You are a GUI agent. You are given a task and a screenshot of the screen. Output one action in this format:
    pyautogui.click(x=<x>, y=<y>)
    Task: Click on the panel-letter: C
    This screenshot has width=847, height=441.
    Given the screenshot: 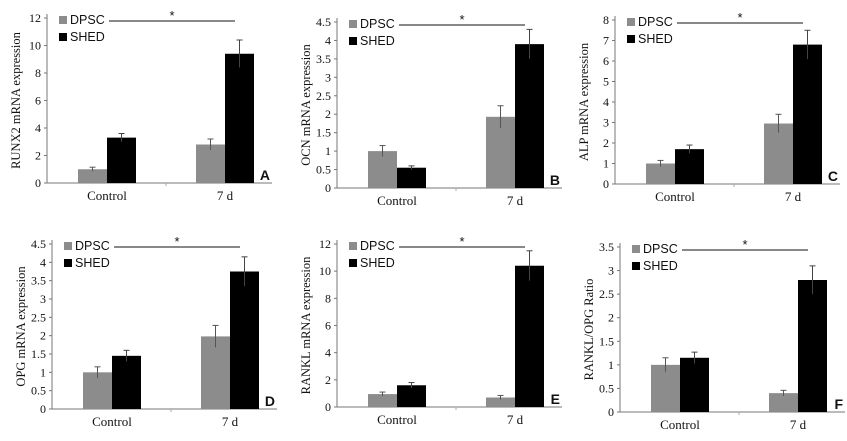 What is the action you would take?
    pyautogui.click(x=833, y=176)
    